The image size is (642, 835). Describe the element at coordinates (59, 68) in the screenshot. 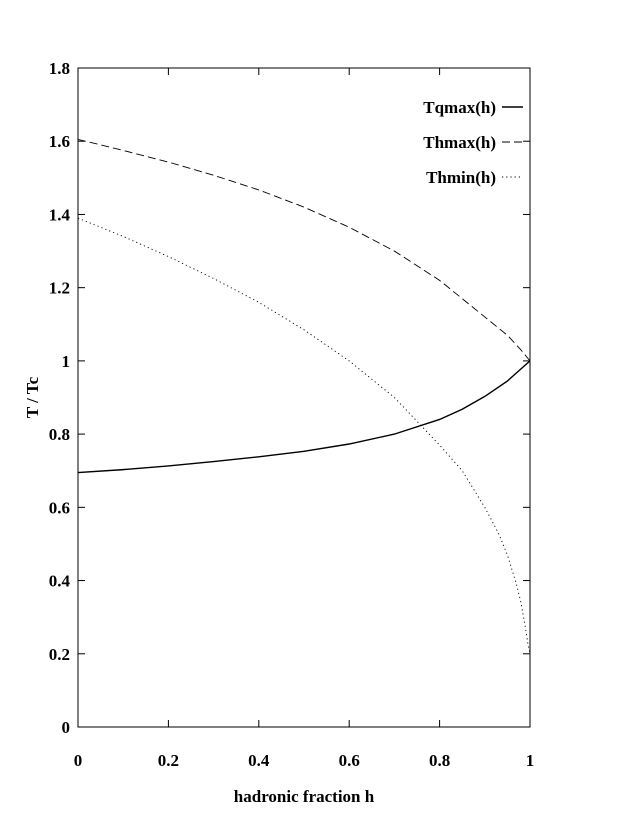

I see `y-tick-label: 1.8` at that location.